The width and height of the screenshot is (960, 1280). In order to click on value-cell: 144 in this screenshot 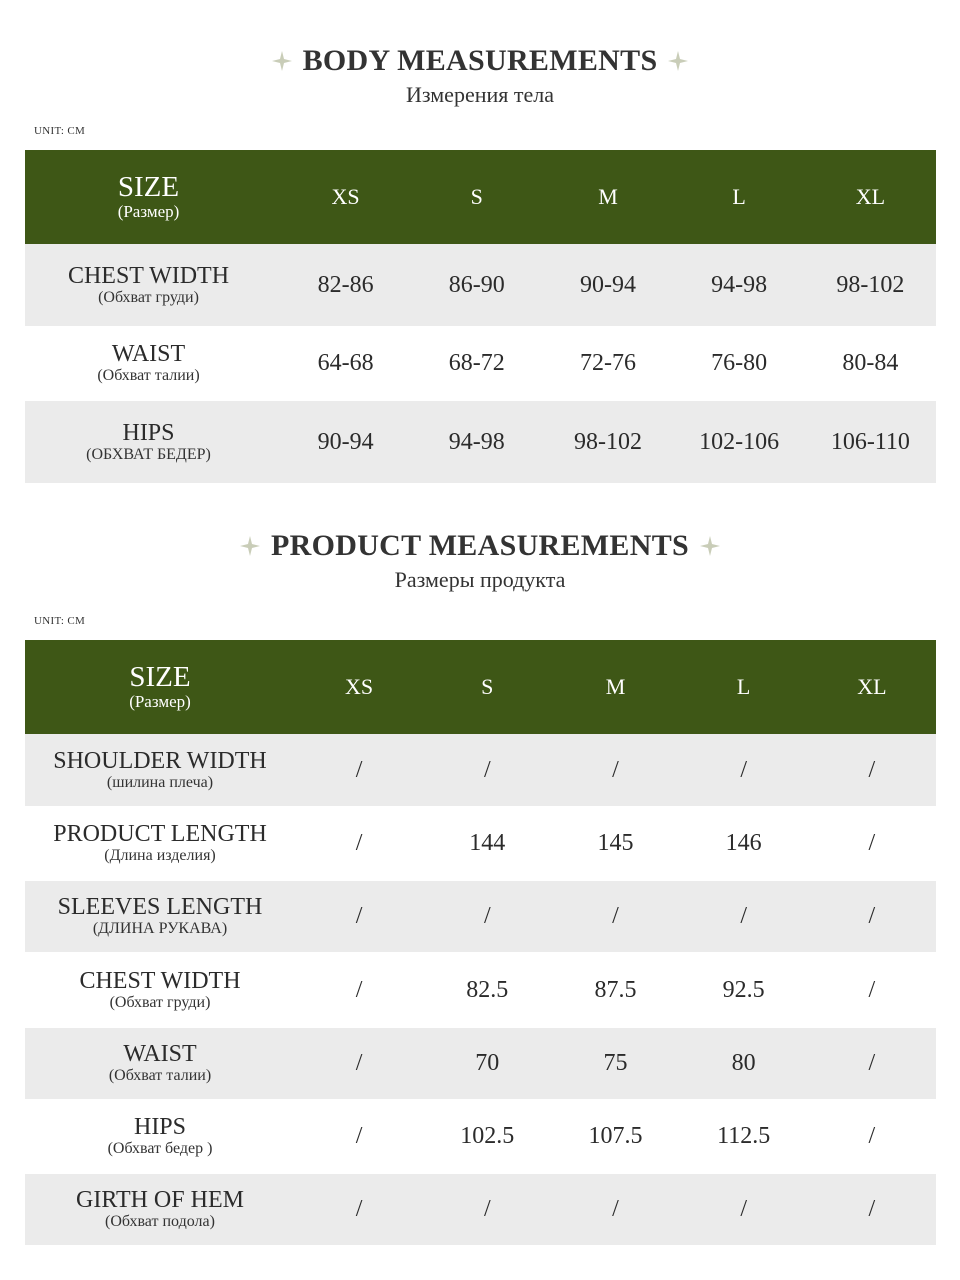, I will do `click(487, 843)`.